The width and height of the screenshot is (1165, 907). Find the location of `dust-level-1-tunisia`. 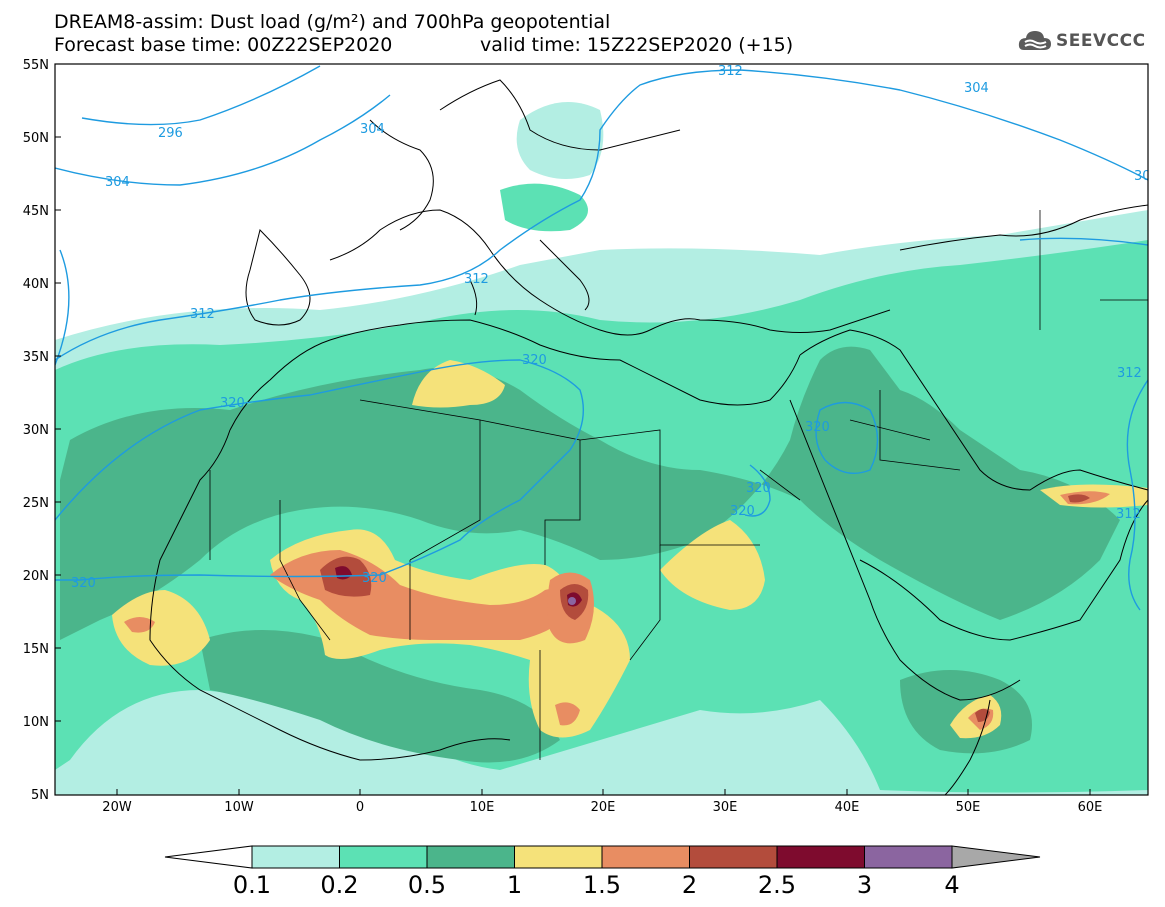

dust-level-1-tunisia is located at coordinates (458, 384).